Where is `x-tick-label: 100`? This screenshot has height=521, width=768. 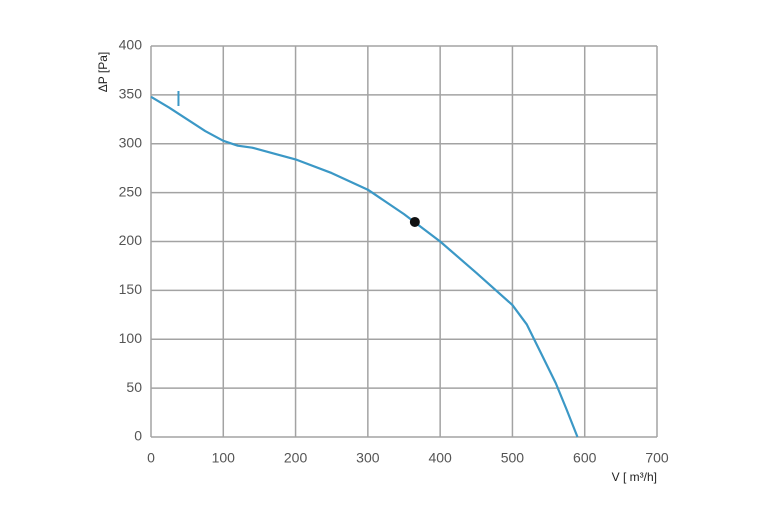 x-tick-label: 100 is located at coordinates (224, 458).